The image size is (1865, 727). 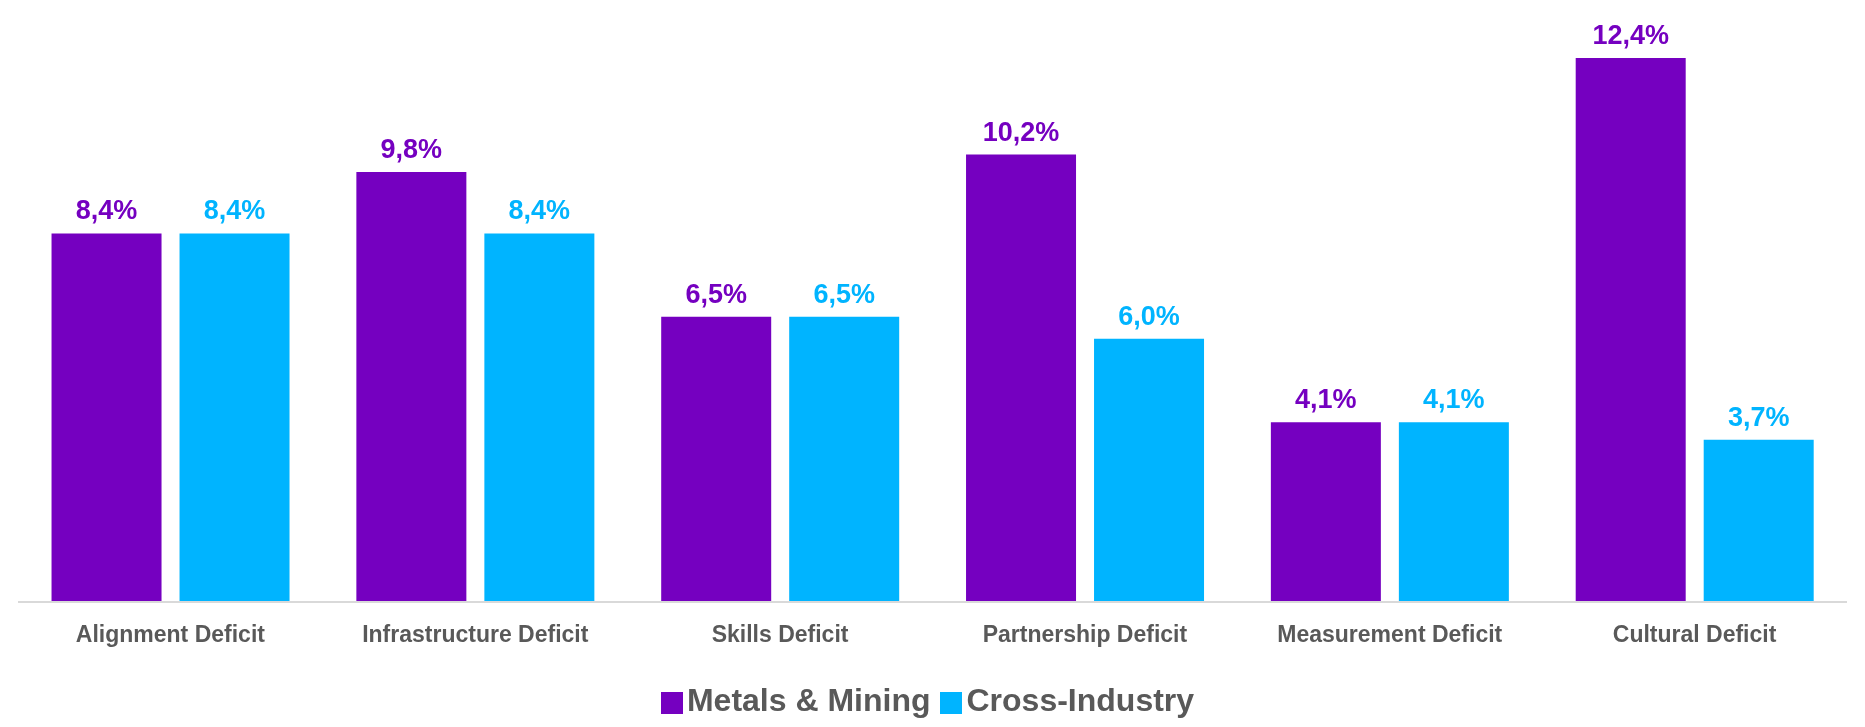 What do you see at coordinates (411, 149) in the screenshot?
I see `data-label: 9,8%` at bounding box center [411, 149].